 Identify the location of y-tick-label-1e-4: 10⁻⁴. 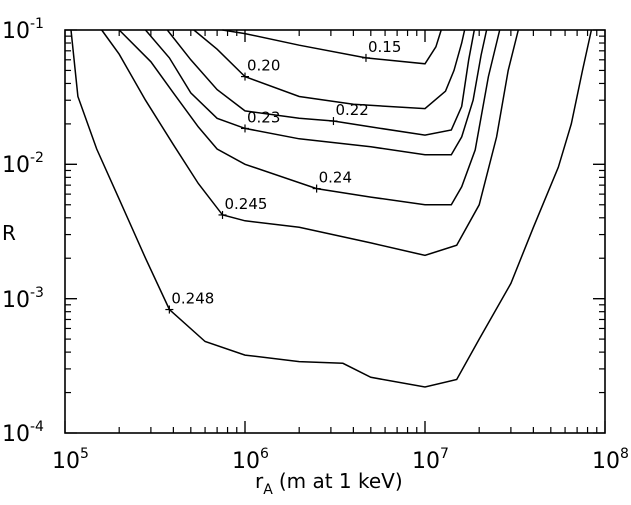
(23, 433).